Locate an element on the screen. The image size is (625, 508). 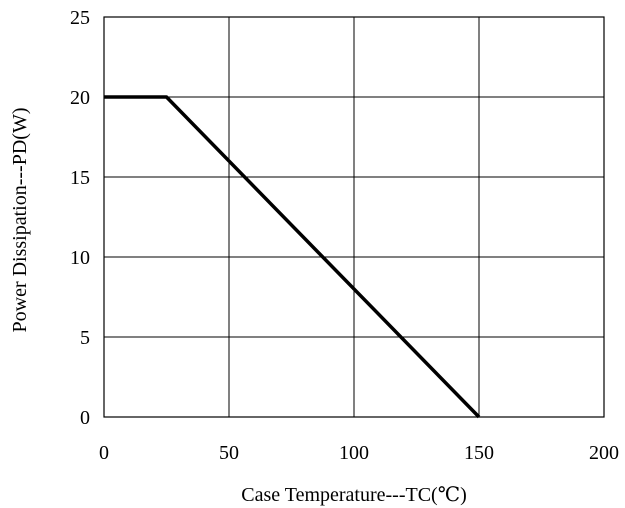
x-axis-title: Case Temperature---TC(℃) is located at coordinates (354, 495).